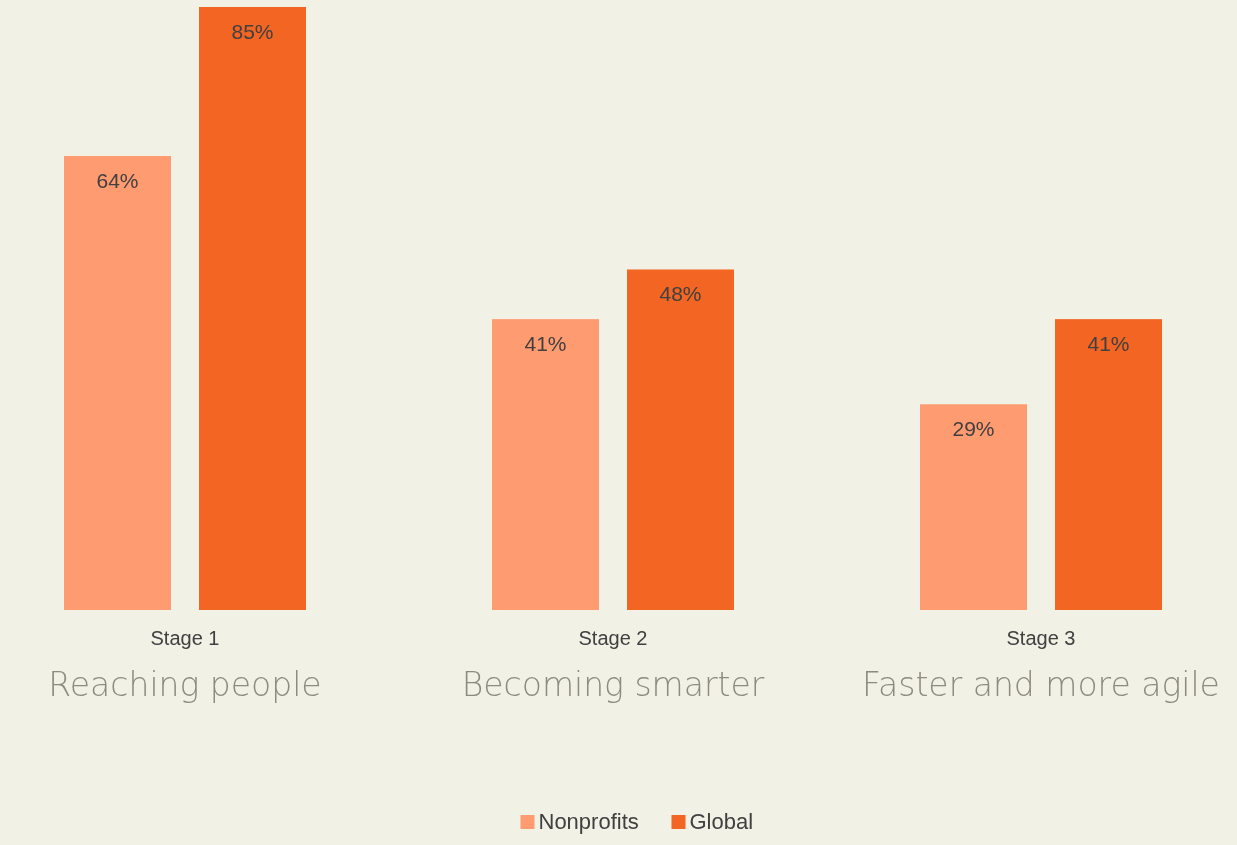 This screenshot has height=845, width=1237. Describe the element at coordinates (117, 180) in the screenshot. I see `data-label: 64%` at that location.